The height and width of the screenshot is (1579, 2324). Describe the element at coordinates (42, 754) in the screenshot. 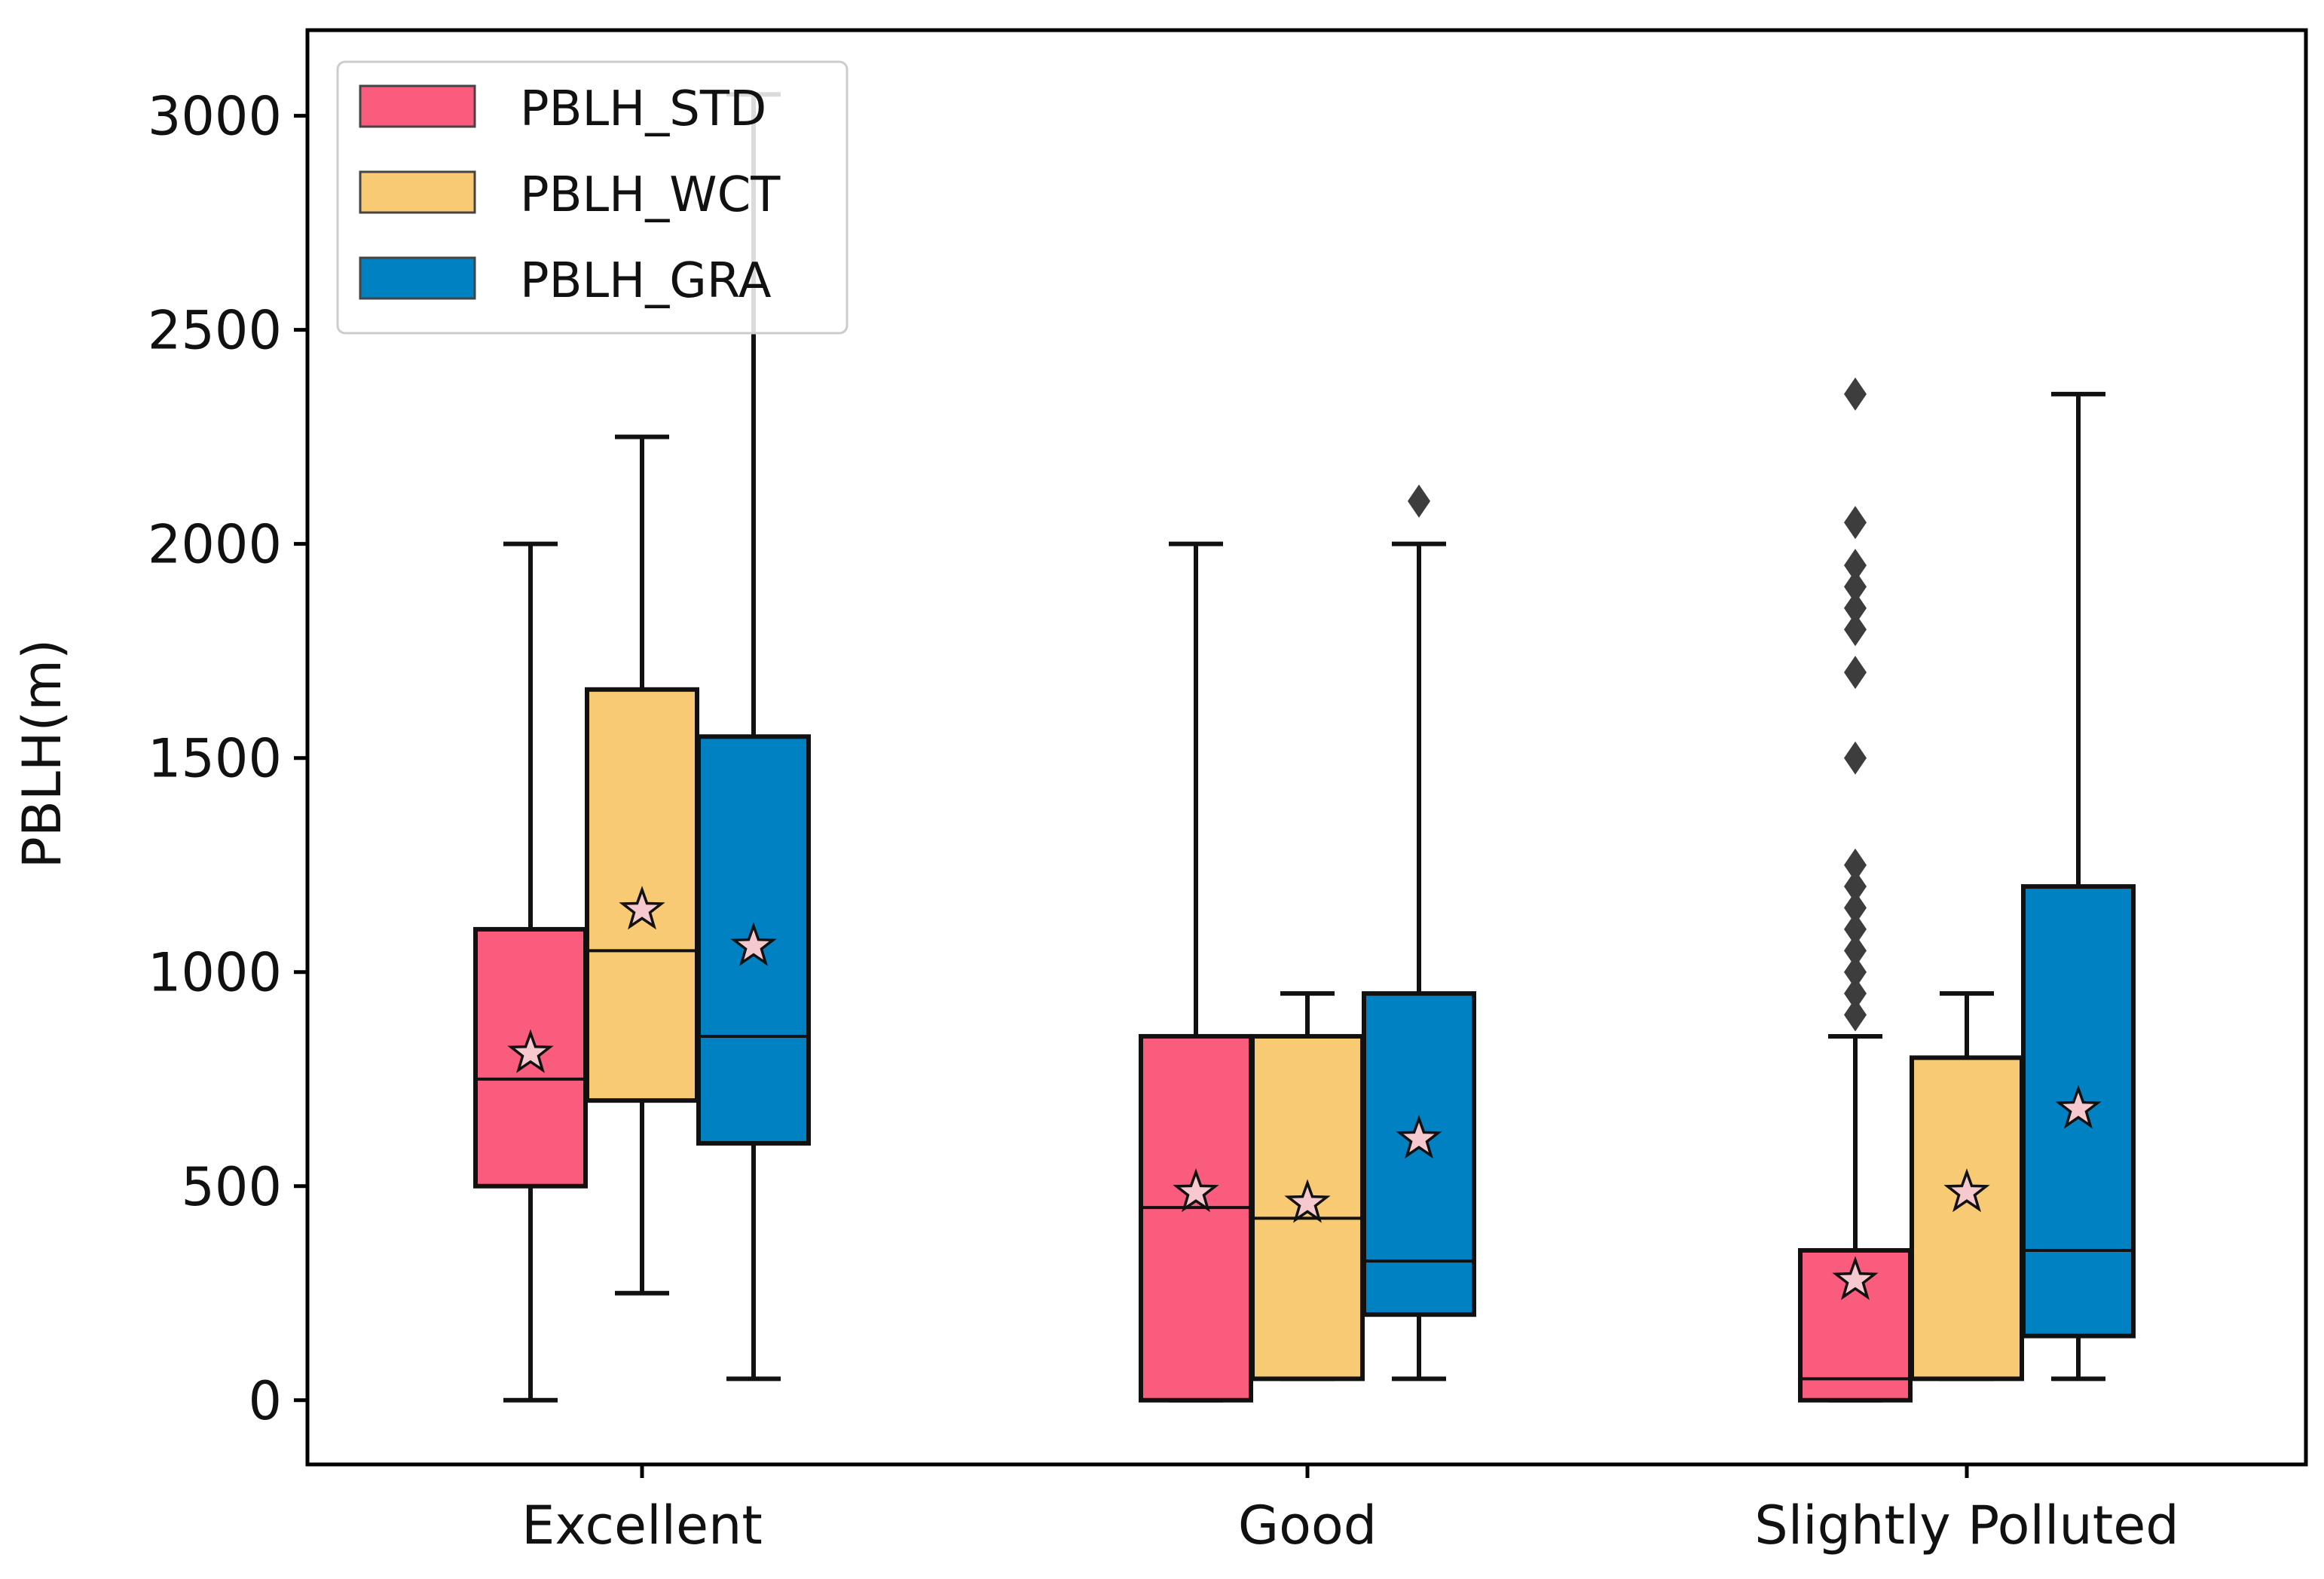

I see `y-axis-title: PBLH(m)` at that location.